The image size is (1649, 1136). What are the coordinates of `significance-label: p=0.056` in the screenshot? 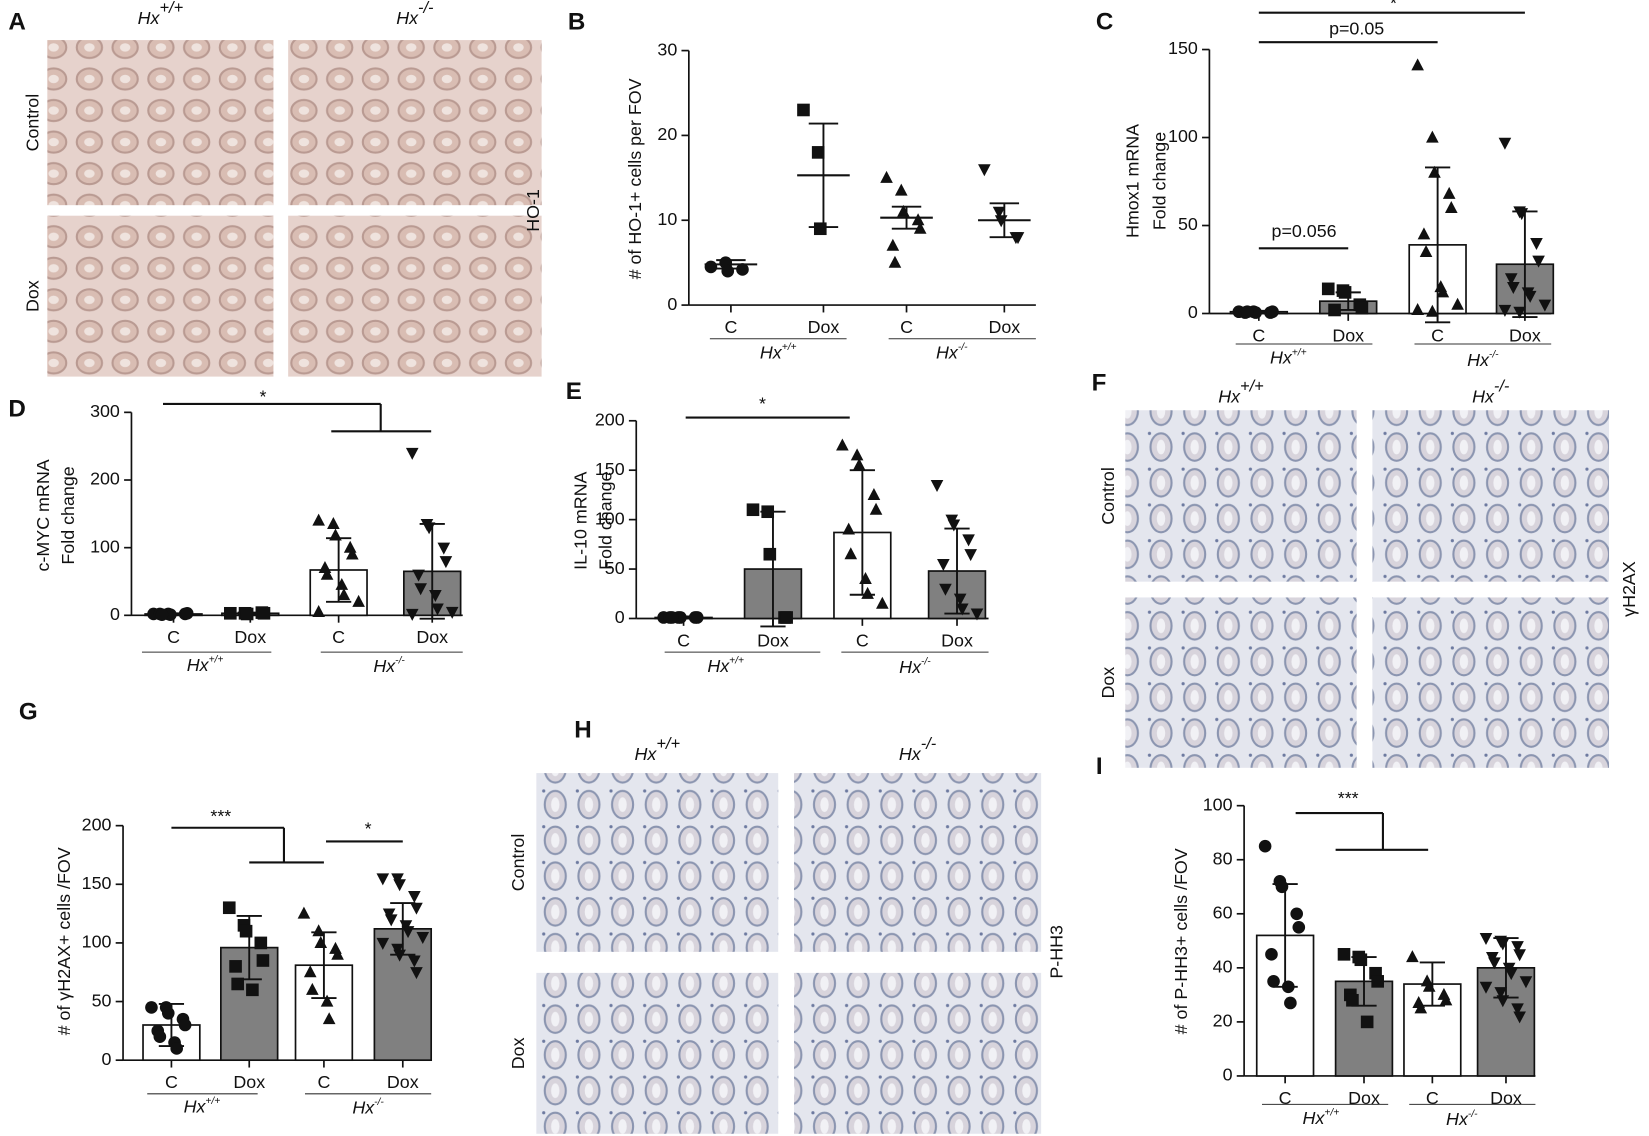 It's located at (1304, 231).